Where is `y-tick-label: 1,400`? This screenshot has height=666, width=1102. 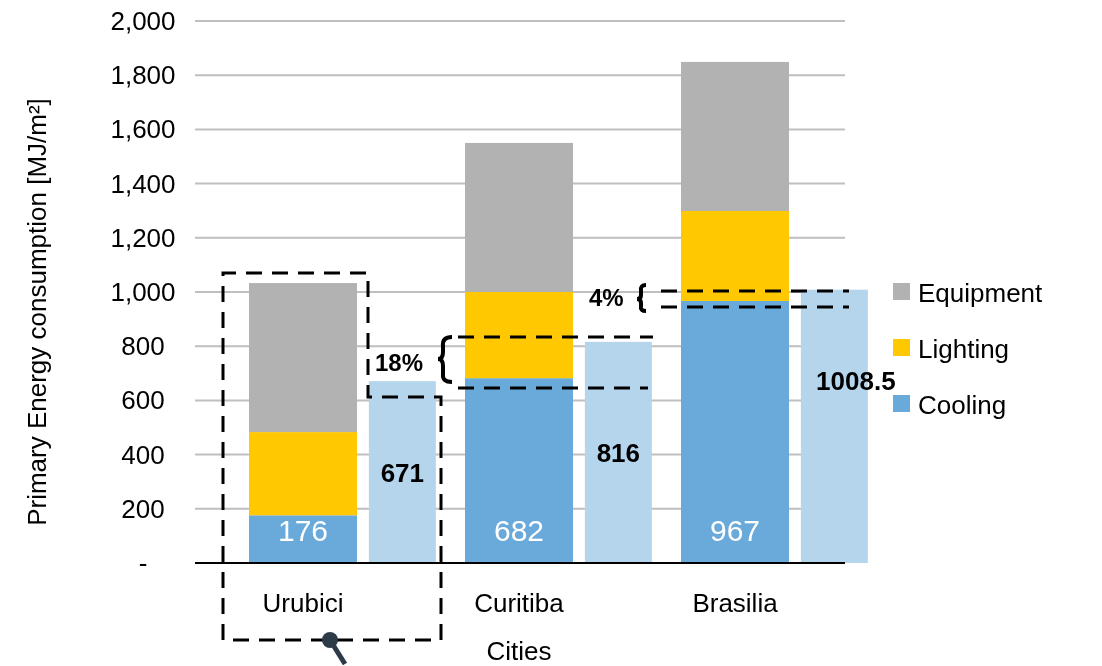
y-tick-label: 1,400 is located at coordinates (143, 183).